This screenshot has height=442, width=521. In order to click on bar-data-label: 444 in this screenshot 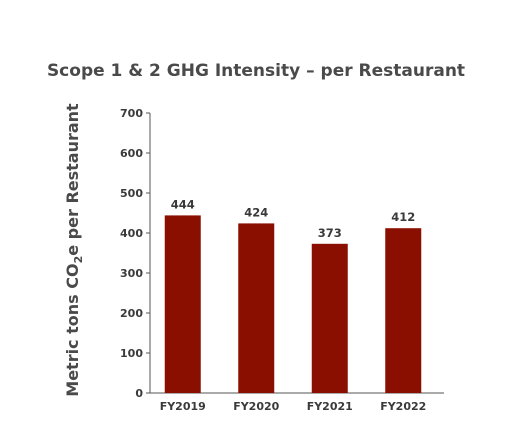, I will do `click(183, 204)`.